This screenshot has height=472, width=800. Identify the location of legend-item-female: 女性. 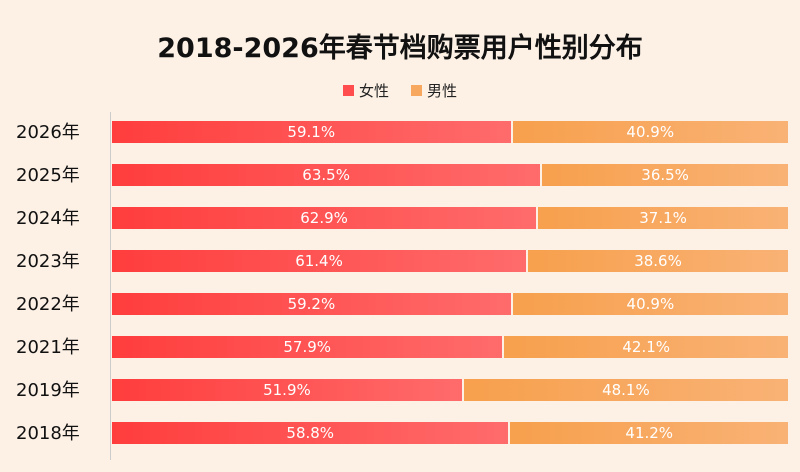
(365, 90).